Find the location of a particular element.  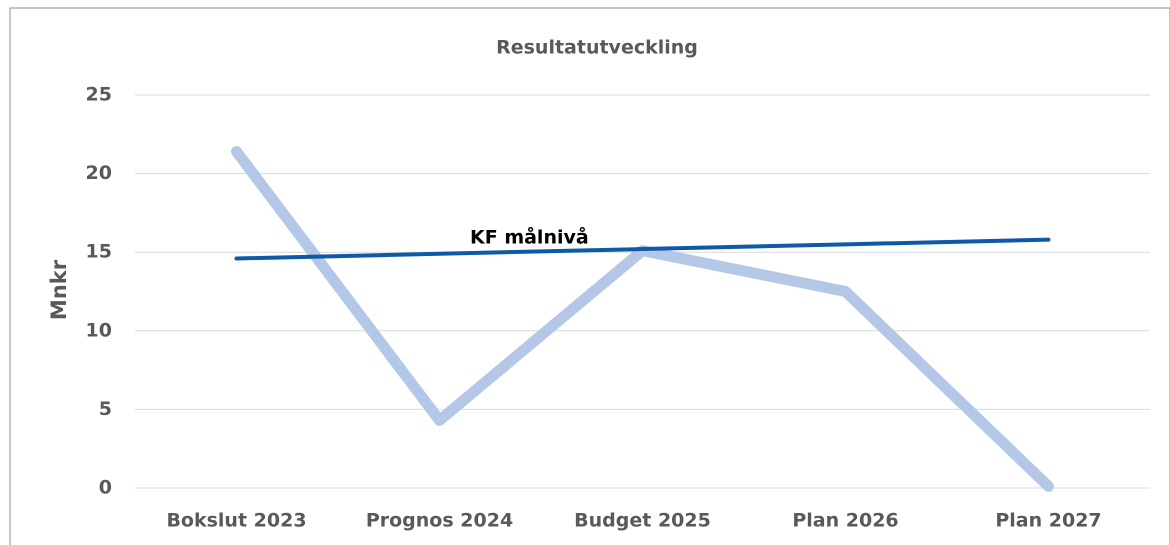

chart-title: Resultatutveckling is located at coordinates (597, 48).